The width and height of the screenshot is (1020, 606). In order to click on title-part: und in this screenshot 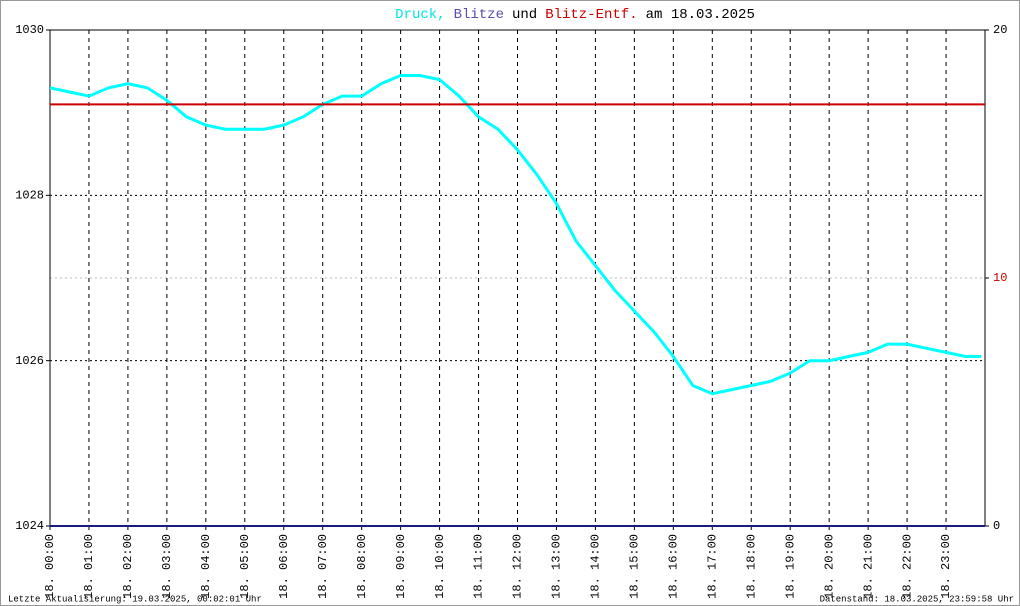, I will do `click(524, 15)`.